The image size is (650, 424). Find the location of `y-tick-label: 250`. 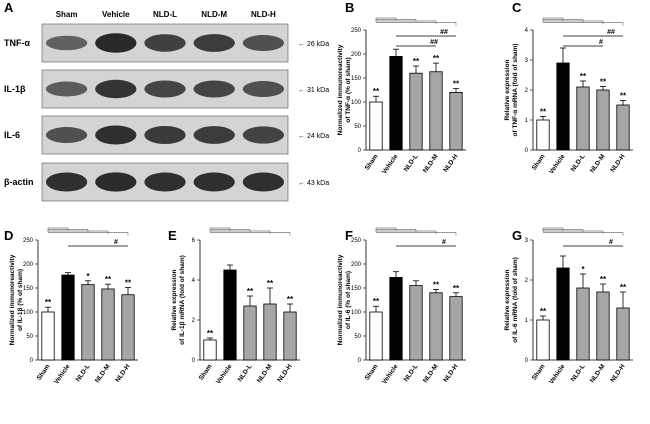

y-tick-label: 250 is located at coordinates (356, 241).